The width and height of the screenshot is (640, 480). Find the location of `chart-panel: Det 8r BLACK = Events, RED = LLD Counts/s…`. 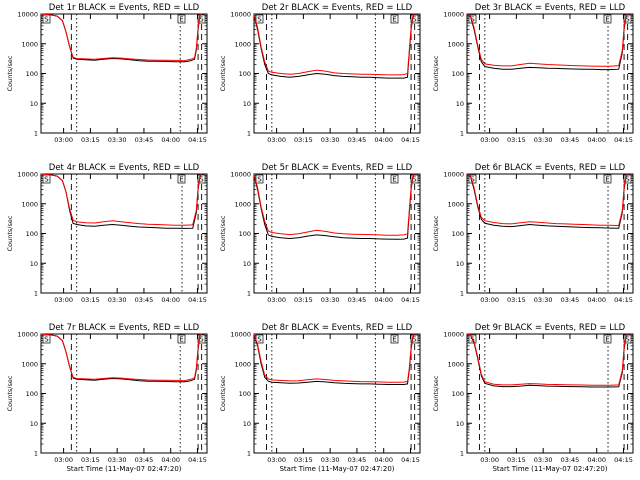

chart-panel: Det 8r BLACK = Events, RED = LLD Counts/s… is located at coordinates (320, 398).